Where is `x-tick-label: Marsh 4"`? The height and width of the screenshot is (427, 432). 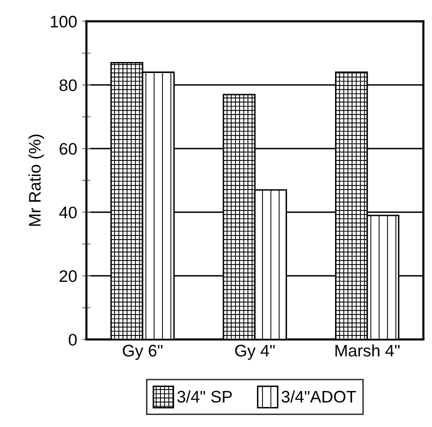 x-tick-label: Marsh 4" is located at coordinates (368, 350).